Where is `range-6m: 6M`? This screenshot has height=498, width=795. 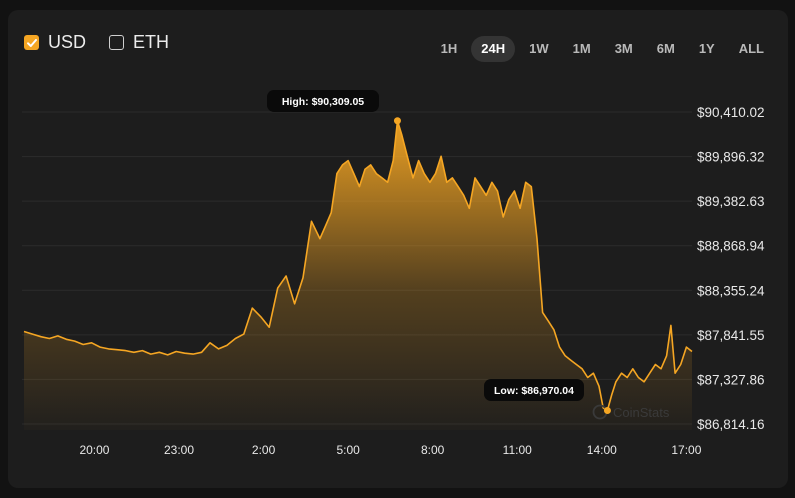 range-6m: 6M is located at coordinates (665, 48).